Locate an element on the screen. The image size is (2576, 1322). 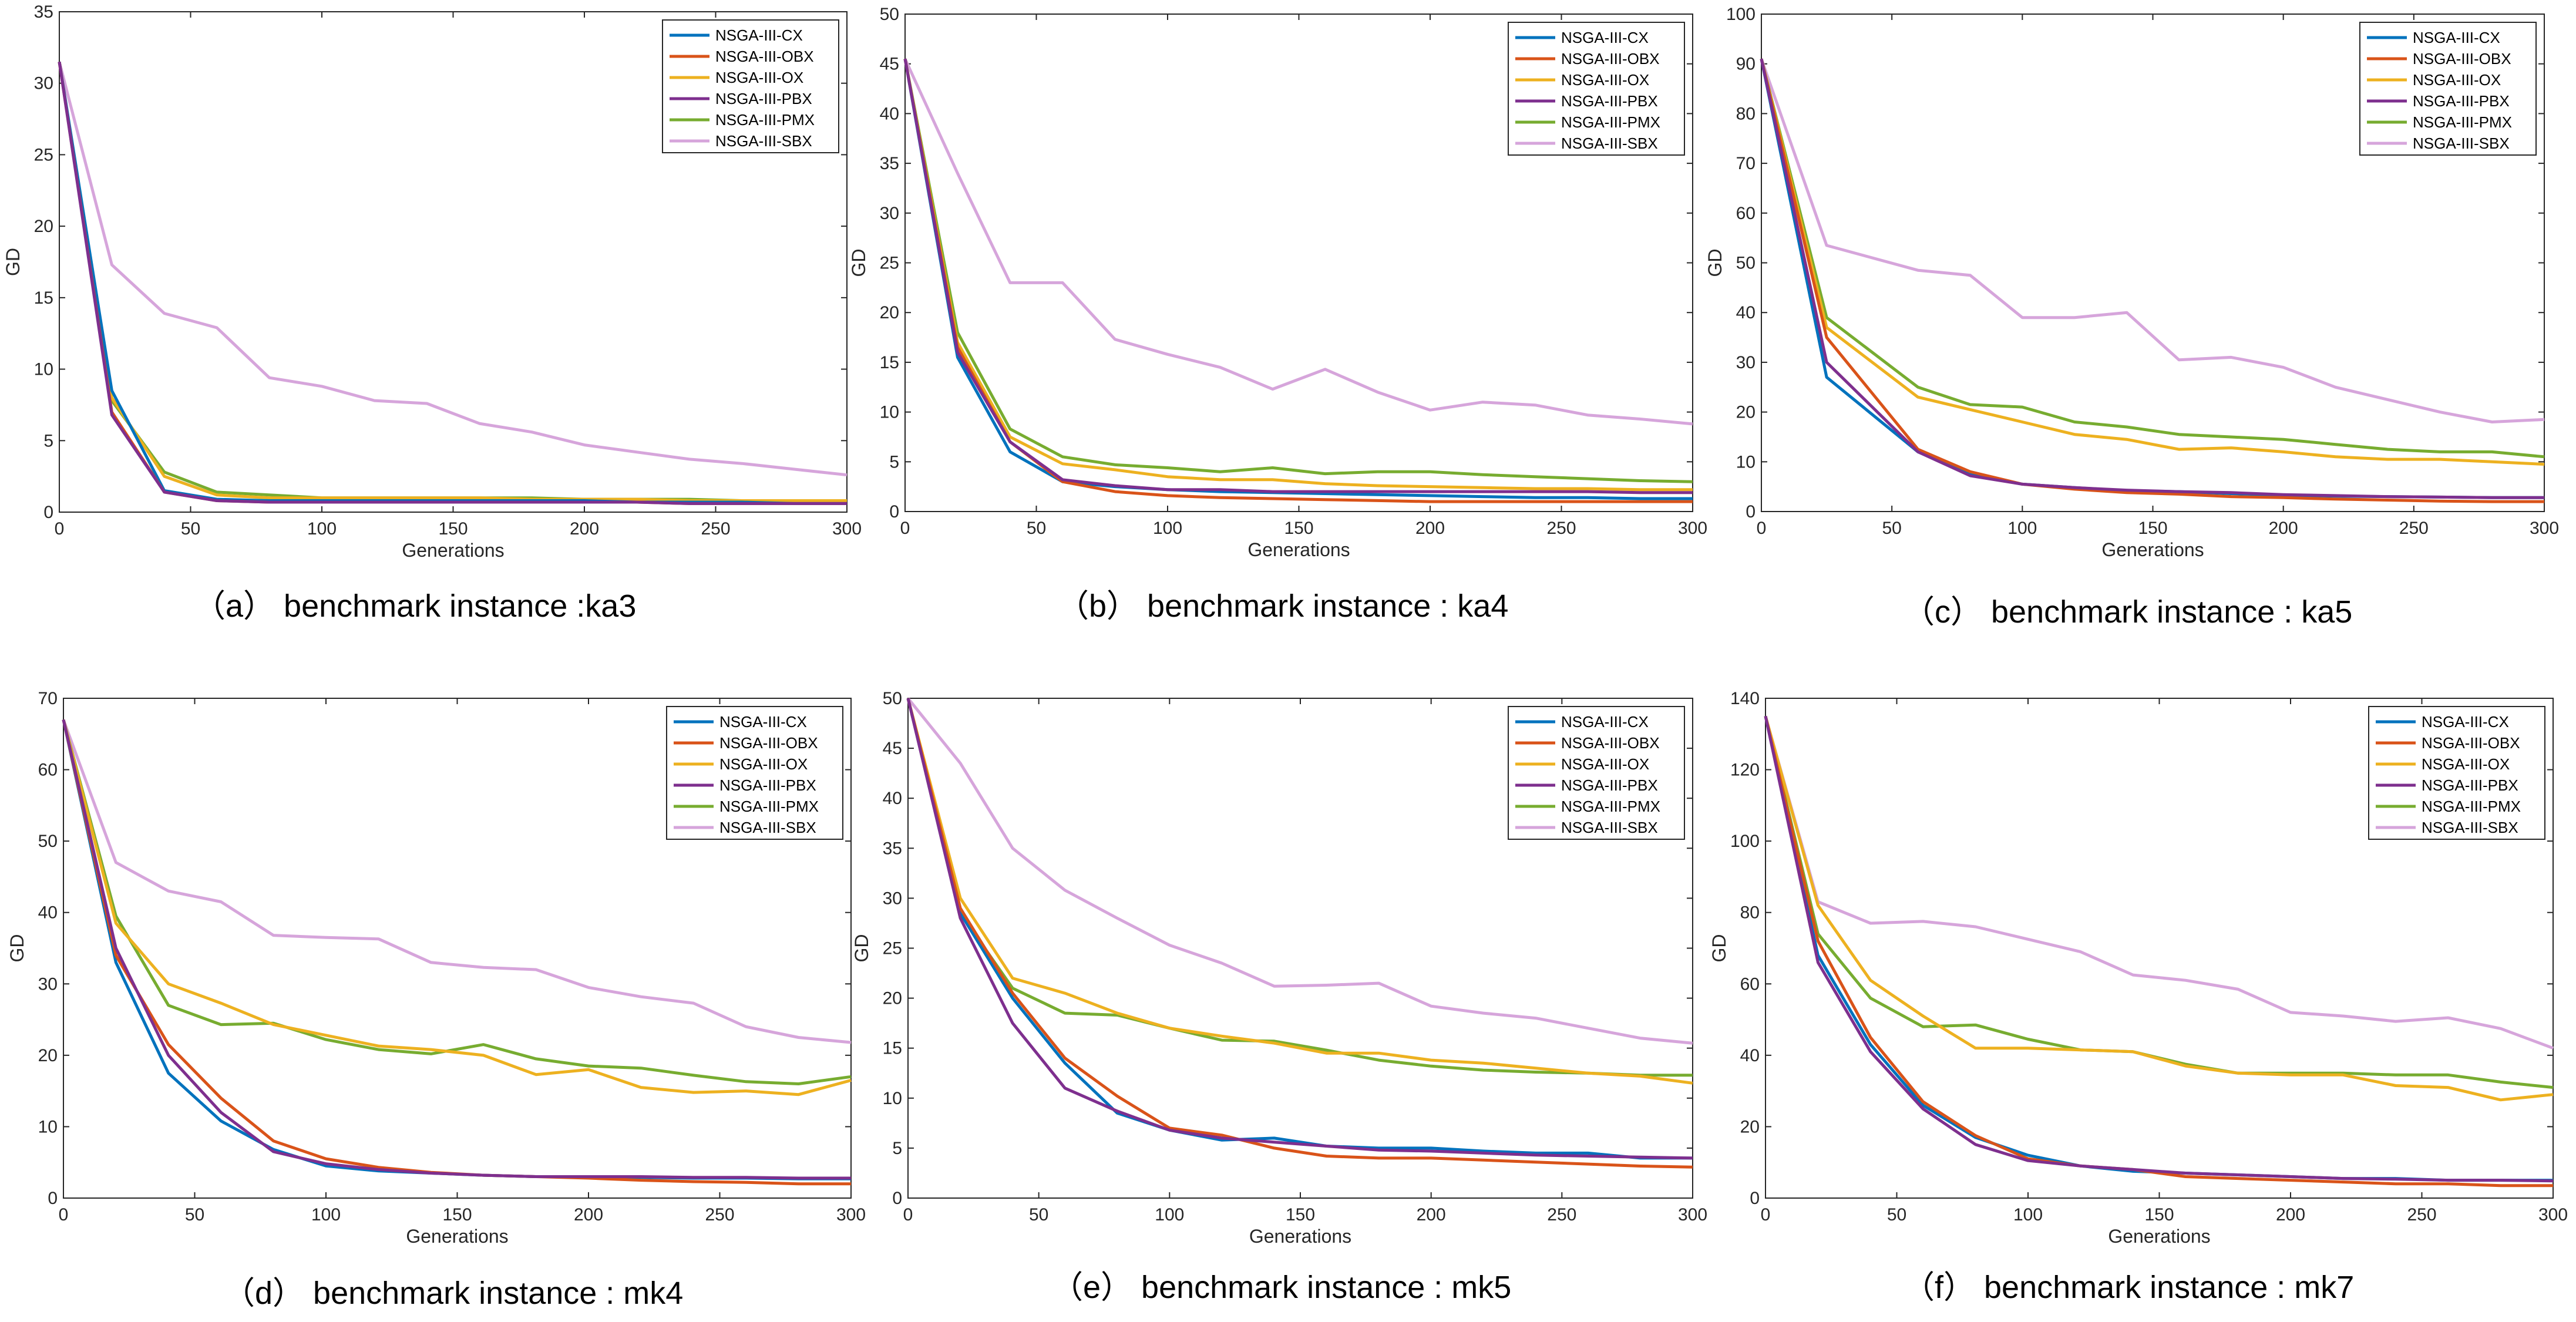
series-line-nsga-iii-pmx is located at coordinates (2152, 258).